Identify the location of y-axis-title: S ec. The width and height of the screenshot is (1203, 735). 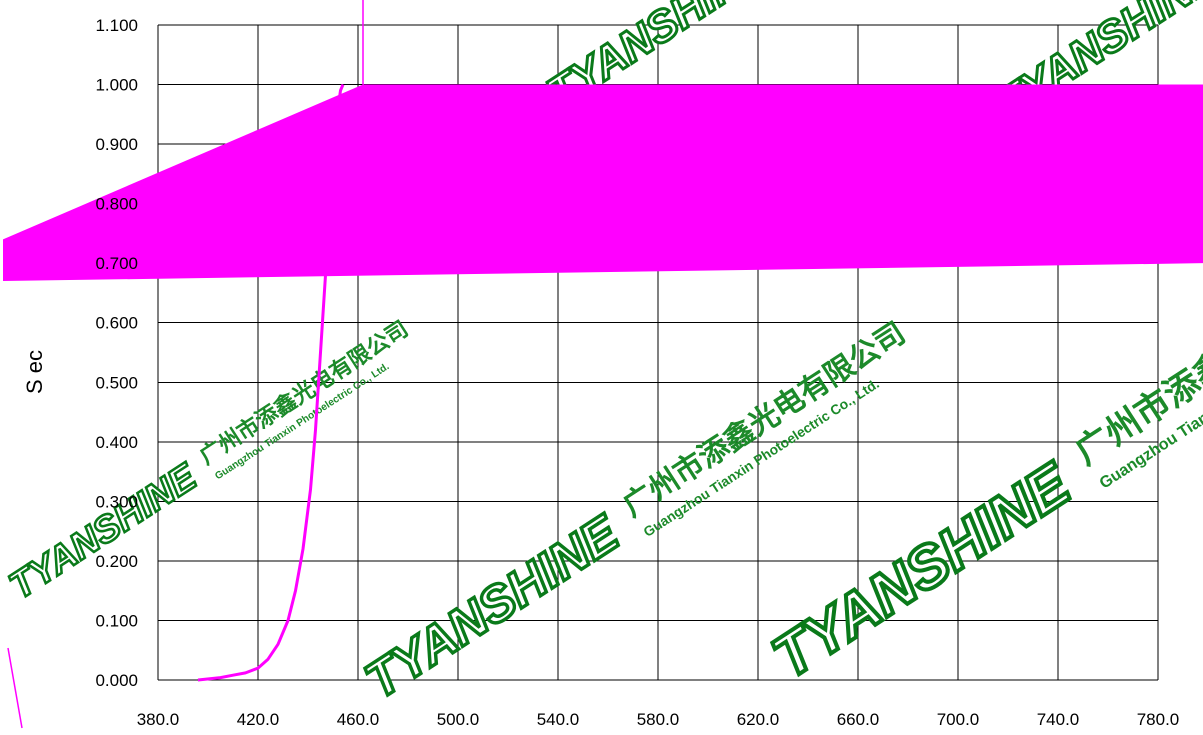
(34, 372).